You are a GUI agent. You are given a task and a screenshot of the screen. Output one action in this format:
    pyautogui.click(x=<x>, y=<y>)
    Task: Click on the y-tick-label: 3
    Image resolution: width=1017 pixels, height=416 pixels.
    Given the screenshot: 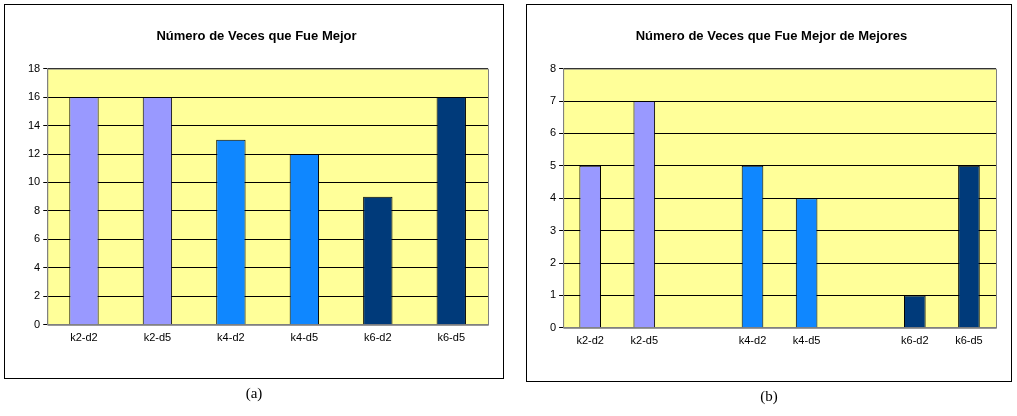 What is the action you would take?
    pyautogui.click(x=553, y=229)
    